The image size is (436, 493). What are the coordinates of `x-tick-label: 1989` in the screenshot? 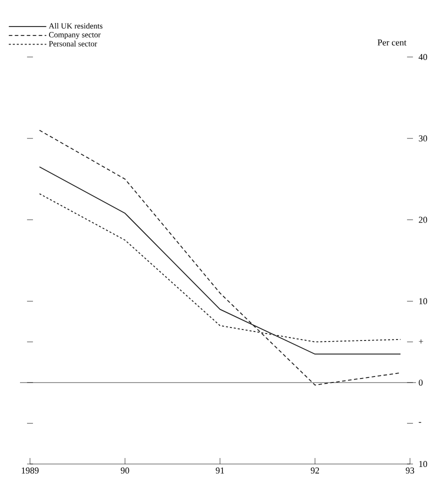 It's located at (30, 471).